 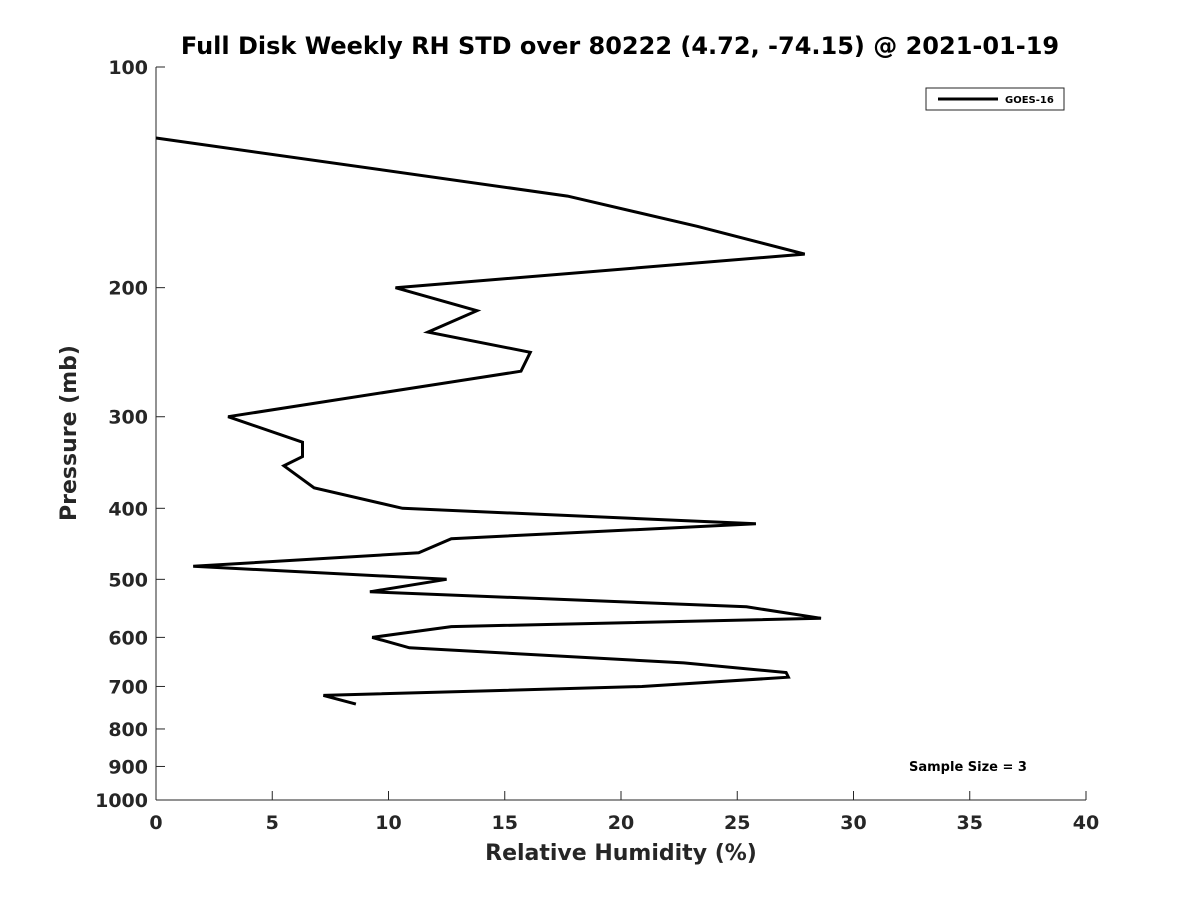 What do you see at coordinates (128, 730) in the screenshot?
I see `y-tick-label: 800` at bounding box center [128, 730].